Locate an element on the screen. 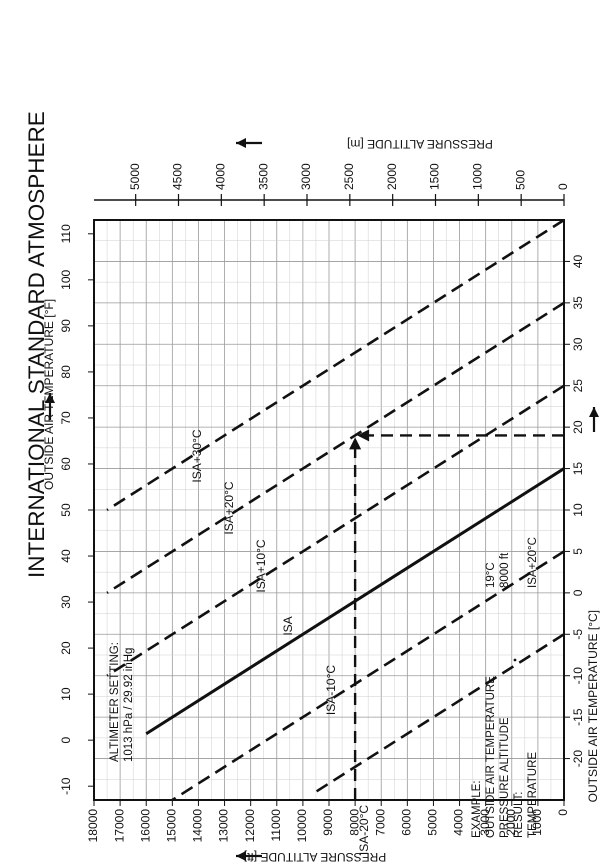 This screenshot has width=603, height=868. temp-f-tick-label: 30 is located at coordinates (66, 602).